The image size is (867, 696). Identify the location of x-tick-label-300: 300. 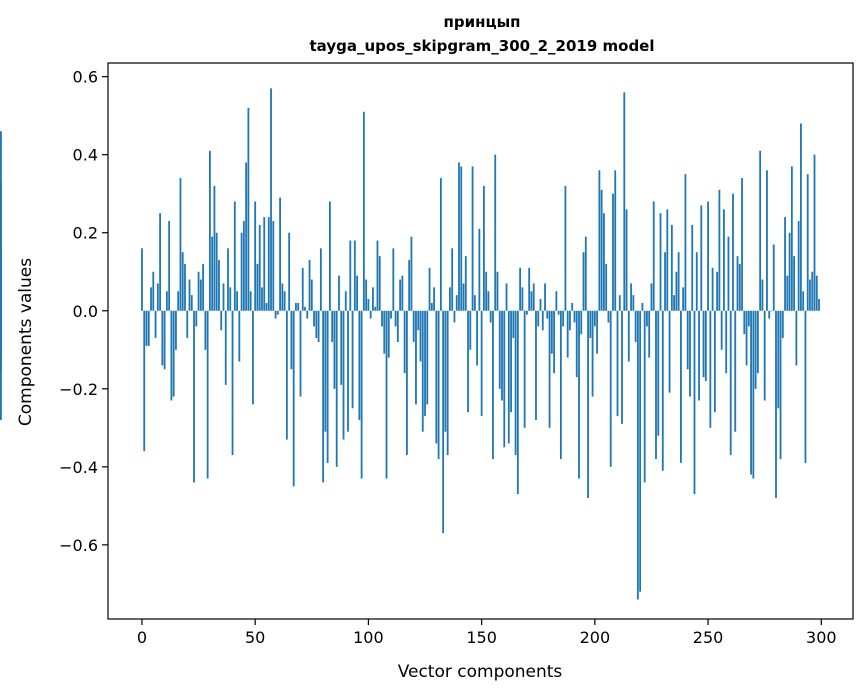
(821, 637).